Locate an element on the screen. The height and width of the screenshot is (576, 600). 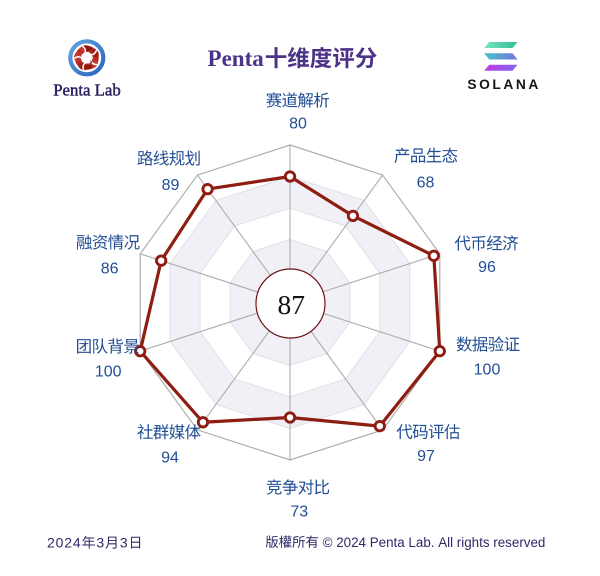
svg-text: 80 is located at coordinates (298, 124).